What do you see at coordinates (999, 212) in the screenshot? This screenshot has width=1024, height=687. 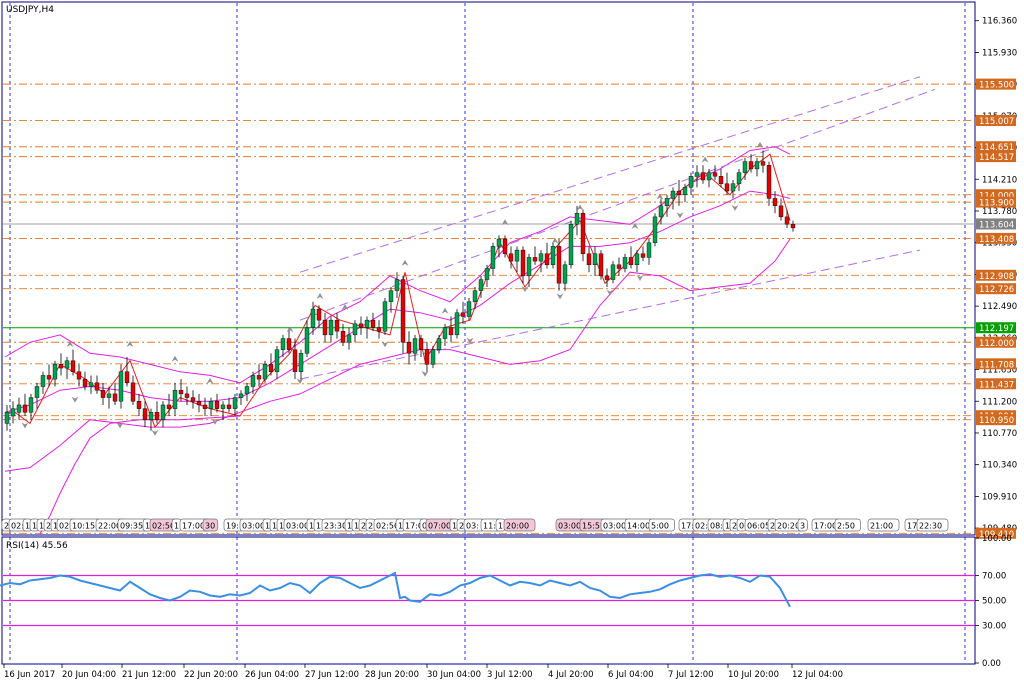 I see `price-tick-label: 113.780` at bounding box center [999, 212].